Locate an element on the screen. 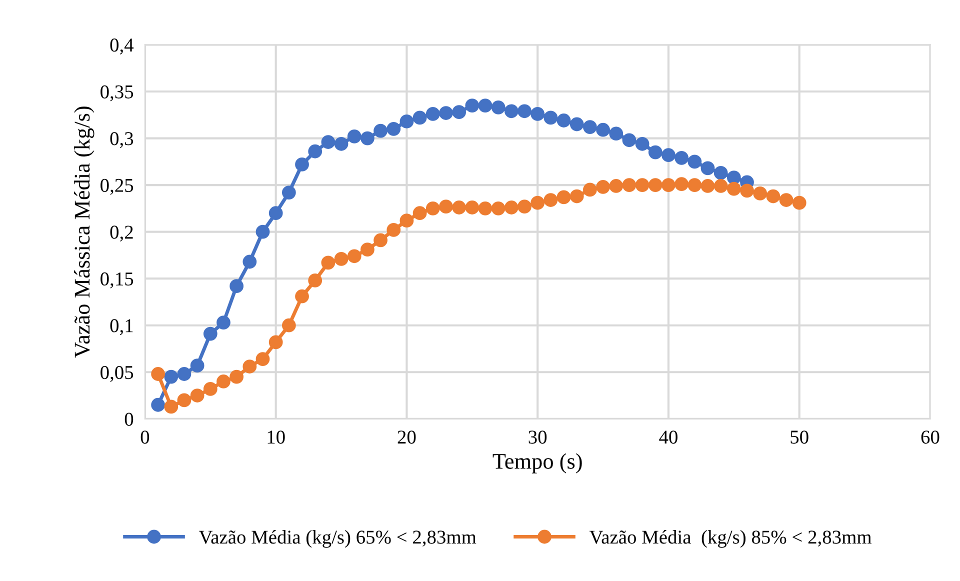  y-tick-label: 0,3 is located at coordinates (122, 140).